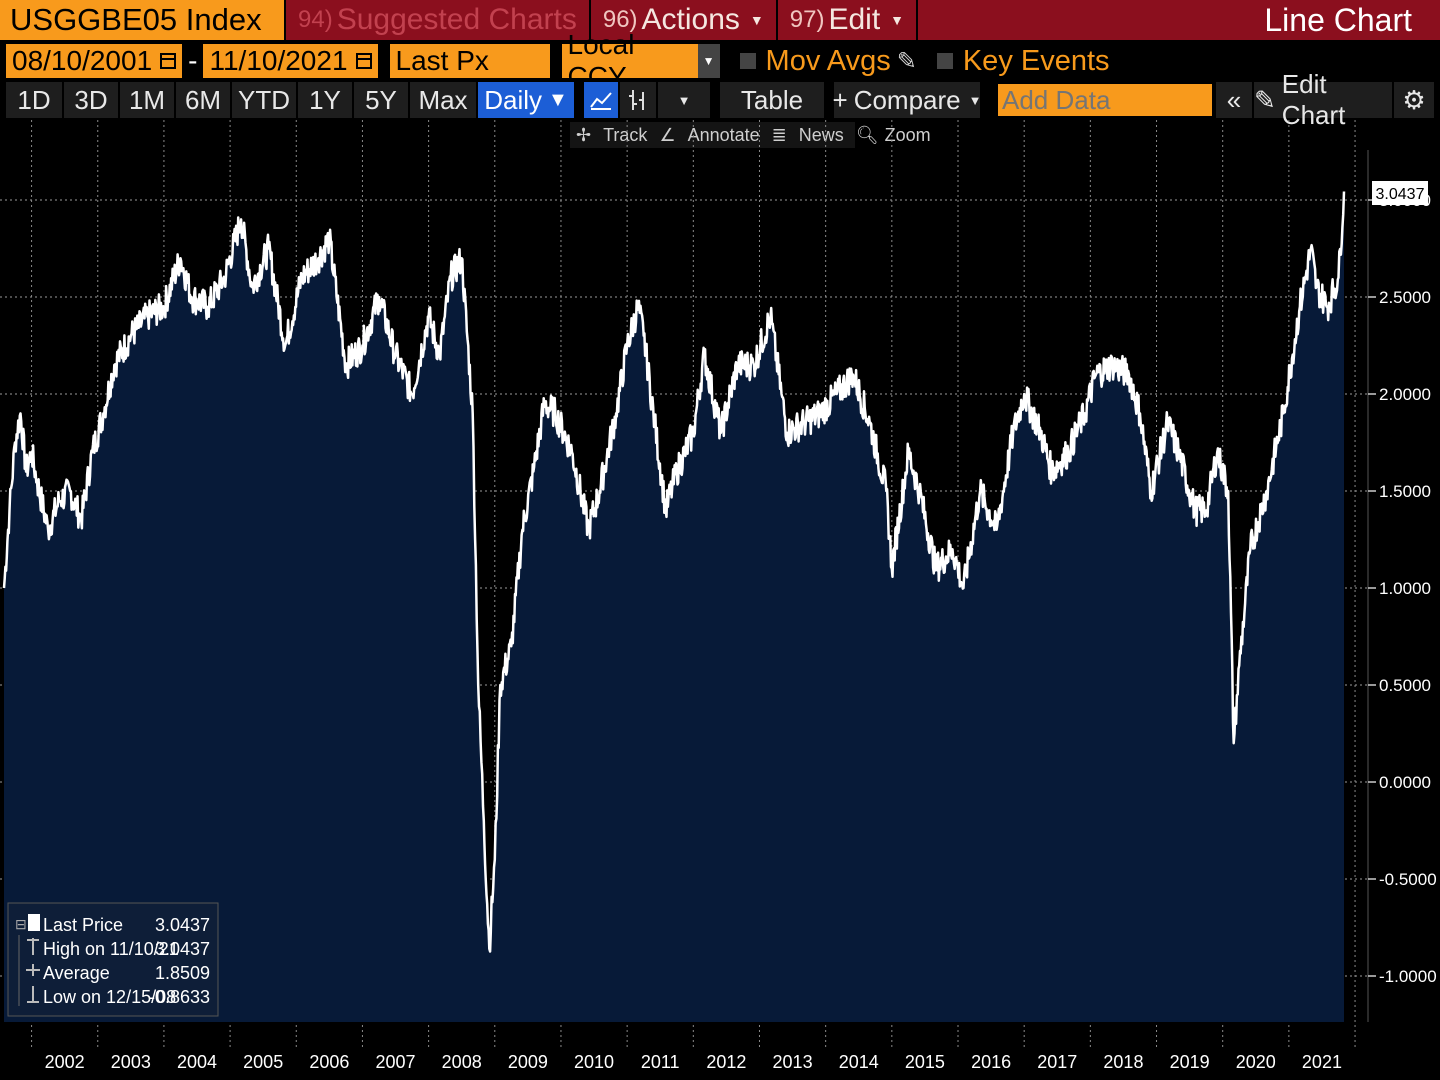  I want to click on end-date-value: 11/10/2021, so click(278, 60).